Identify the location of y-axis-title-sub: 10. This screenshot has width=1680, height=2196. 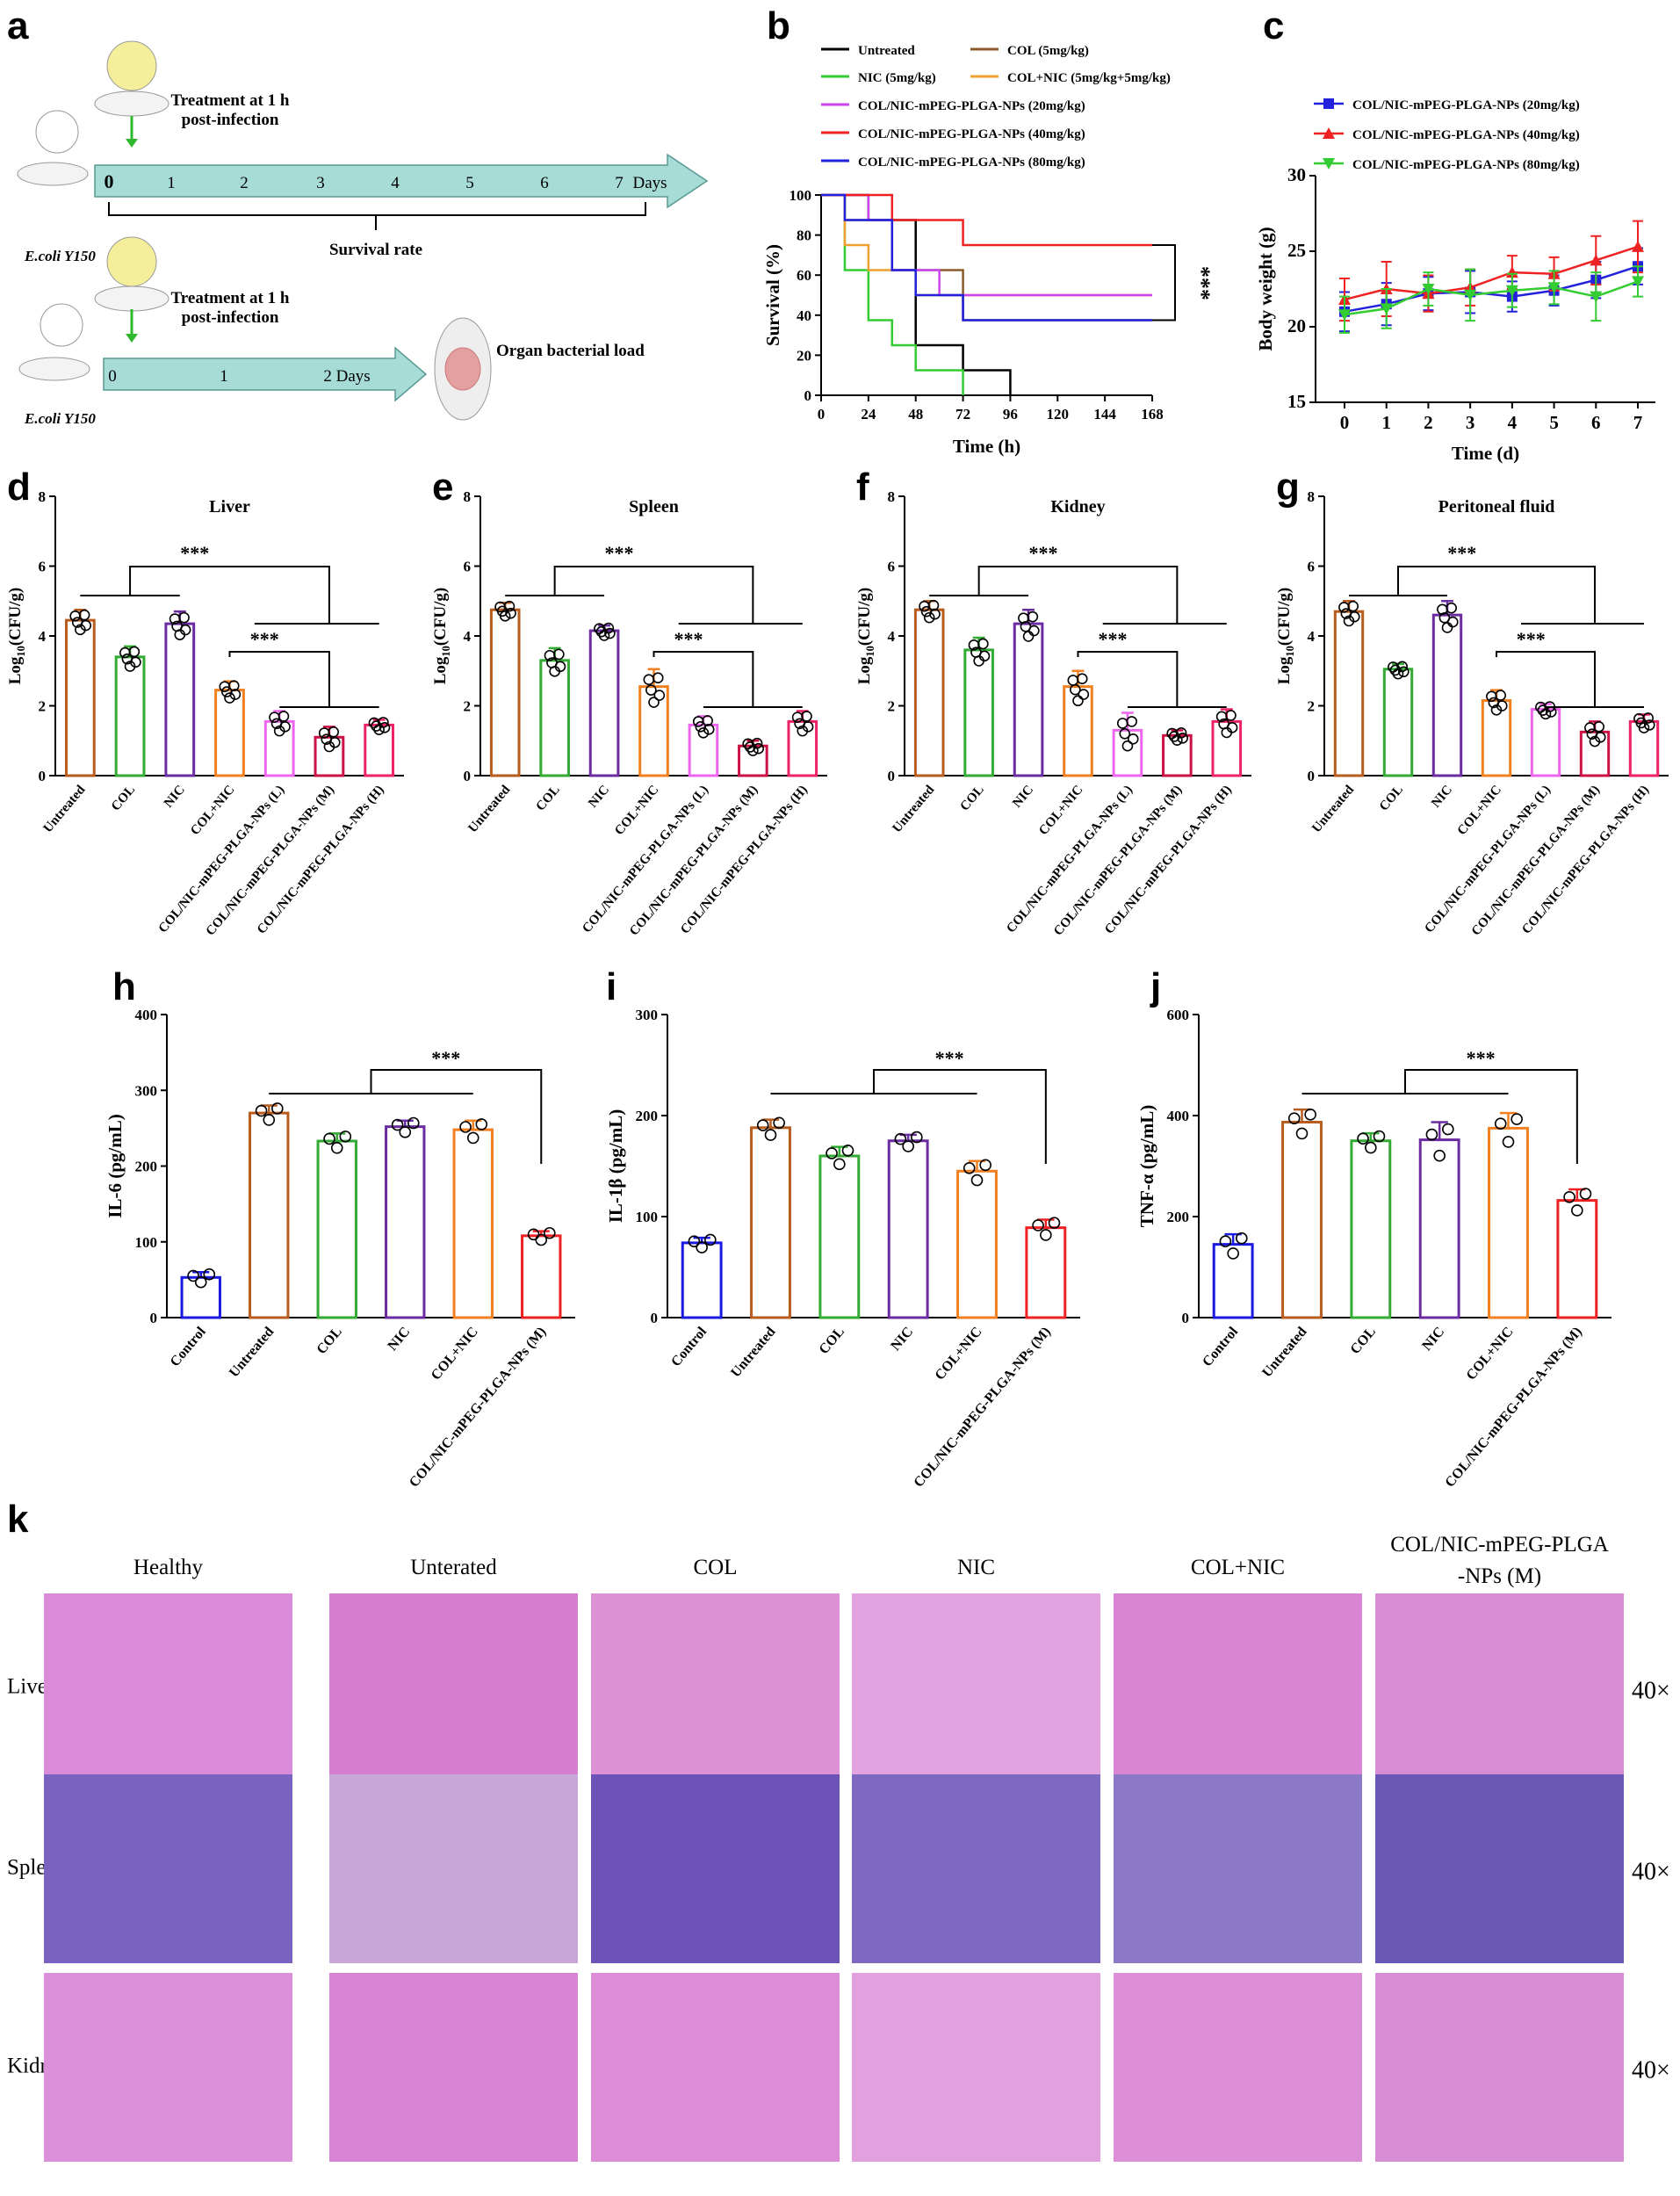
(446, 651).